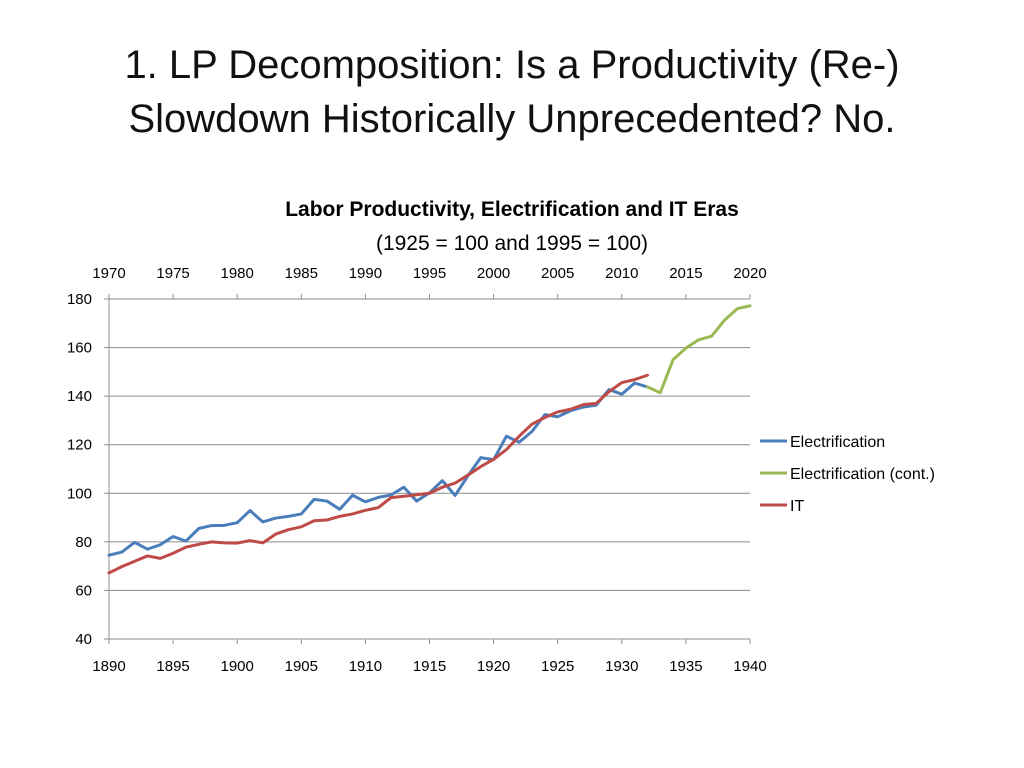 Image resolution: width=1024 pixels, height=768 pixels. What do you see at coordinates (378, 469) in the screenshot?
I see `series-line-electrification` at bounding box center [378, 469].